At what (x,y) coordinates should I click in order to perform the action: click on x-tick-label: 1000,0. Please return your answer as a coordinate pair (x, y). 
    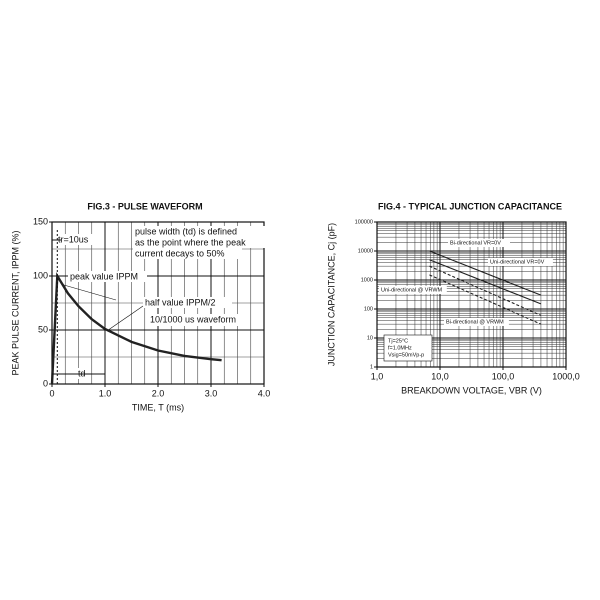
    Looking at the image, I should click on (566, 376).